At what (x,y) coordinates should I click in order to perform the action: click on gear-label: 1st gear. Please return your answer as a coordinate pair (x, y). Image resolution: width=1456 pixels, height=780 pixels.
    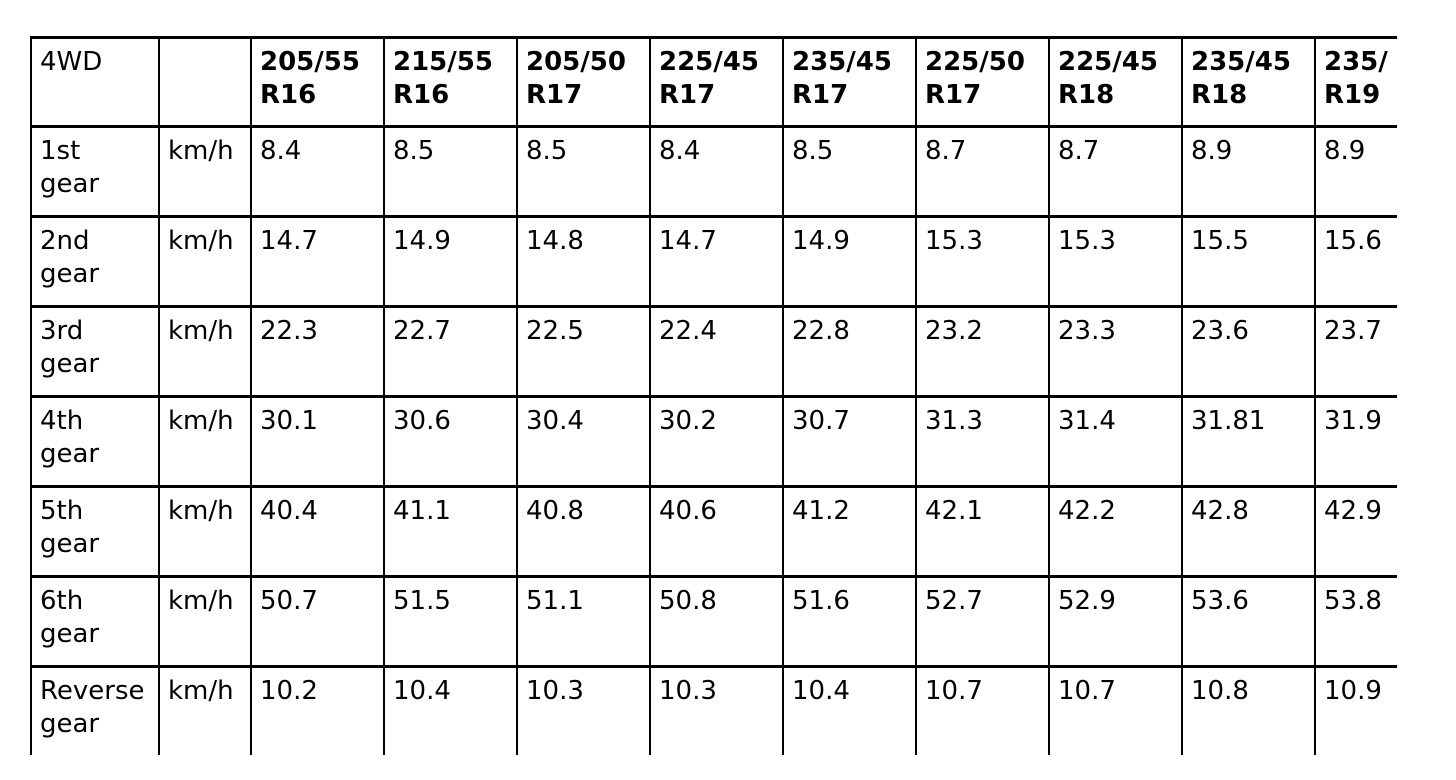
    Looking at the image, I should click on (95, 171).